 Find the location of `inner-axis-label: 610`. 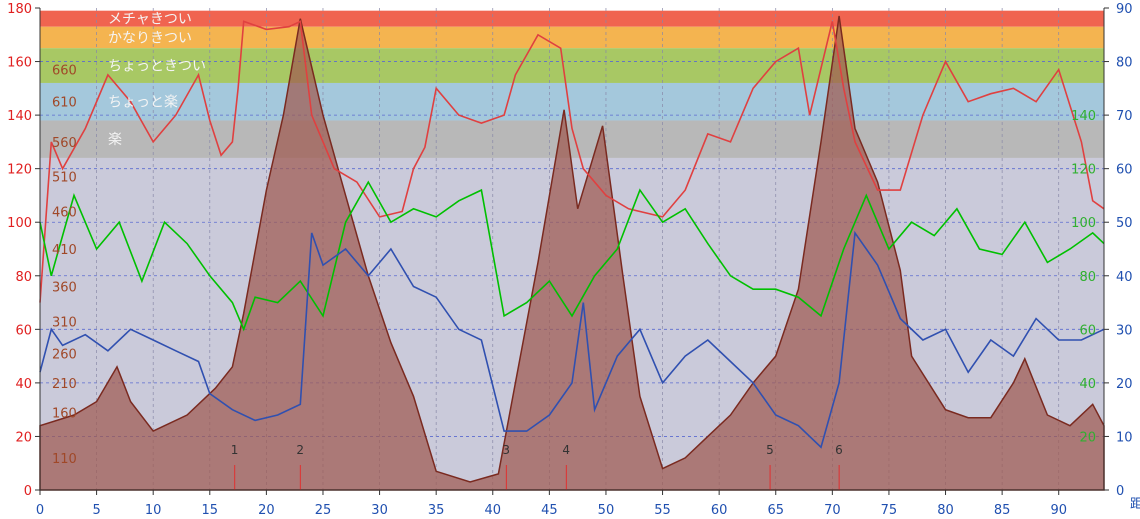

inner-axis-label: 610 is located at coordinates (64, 103).